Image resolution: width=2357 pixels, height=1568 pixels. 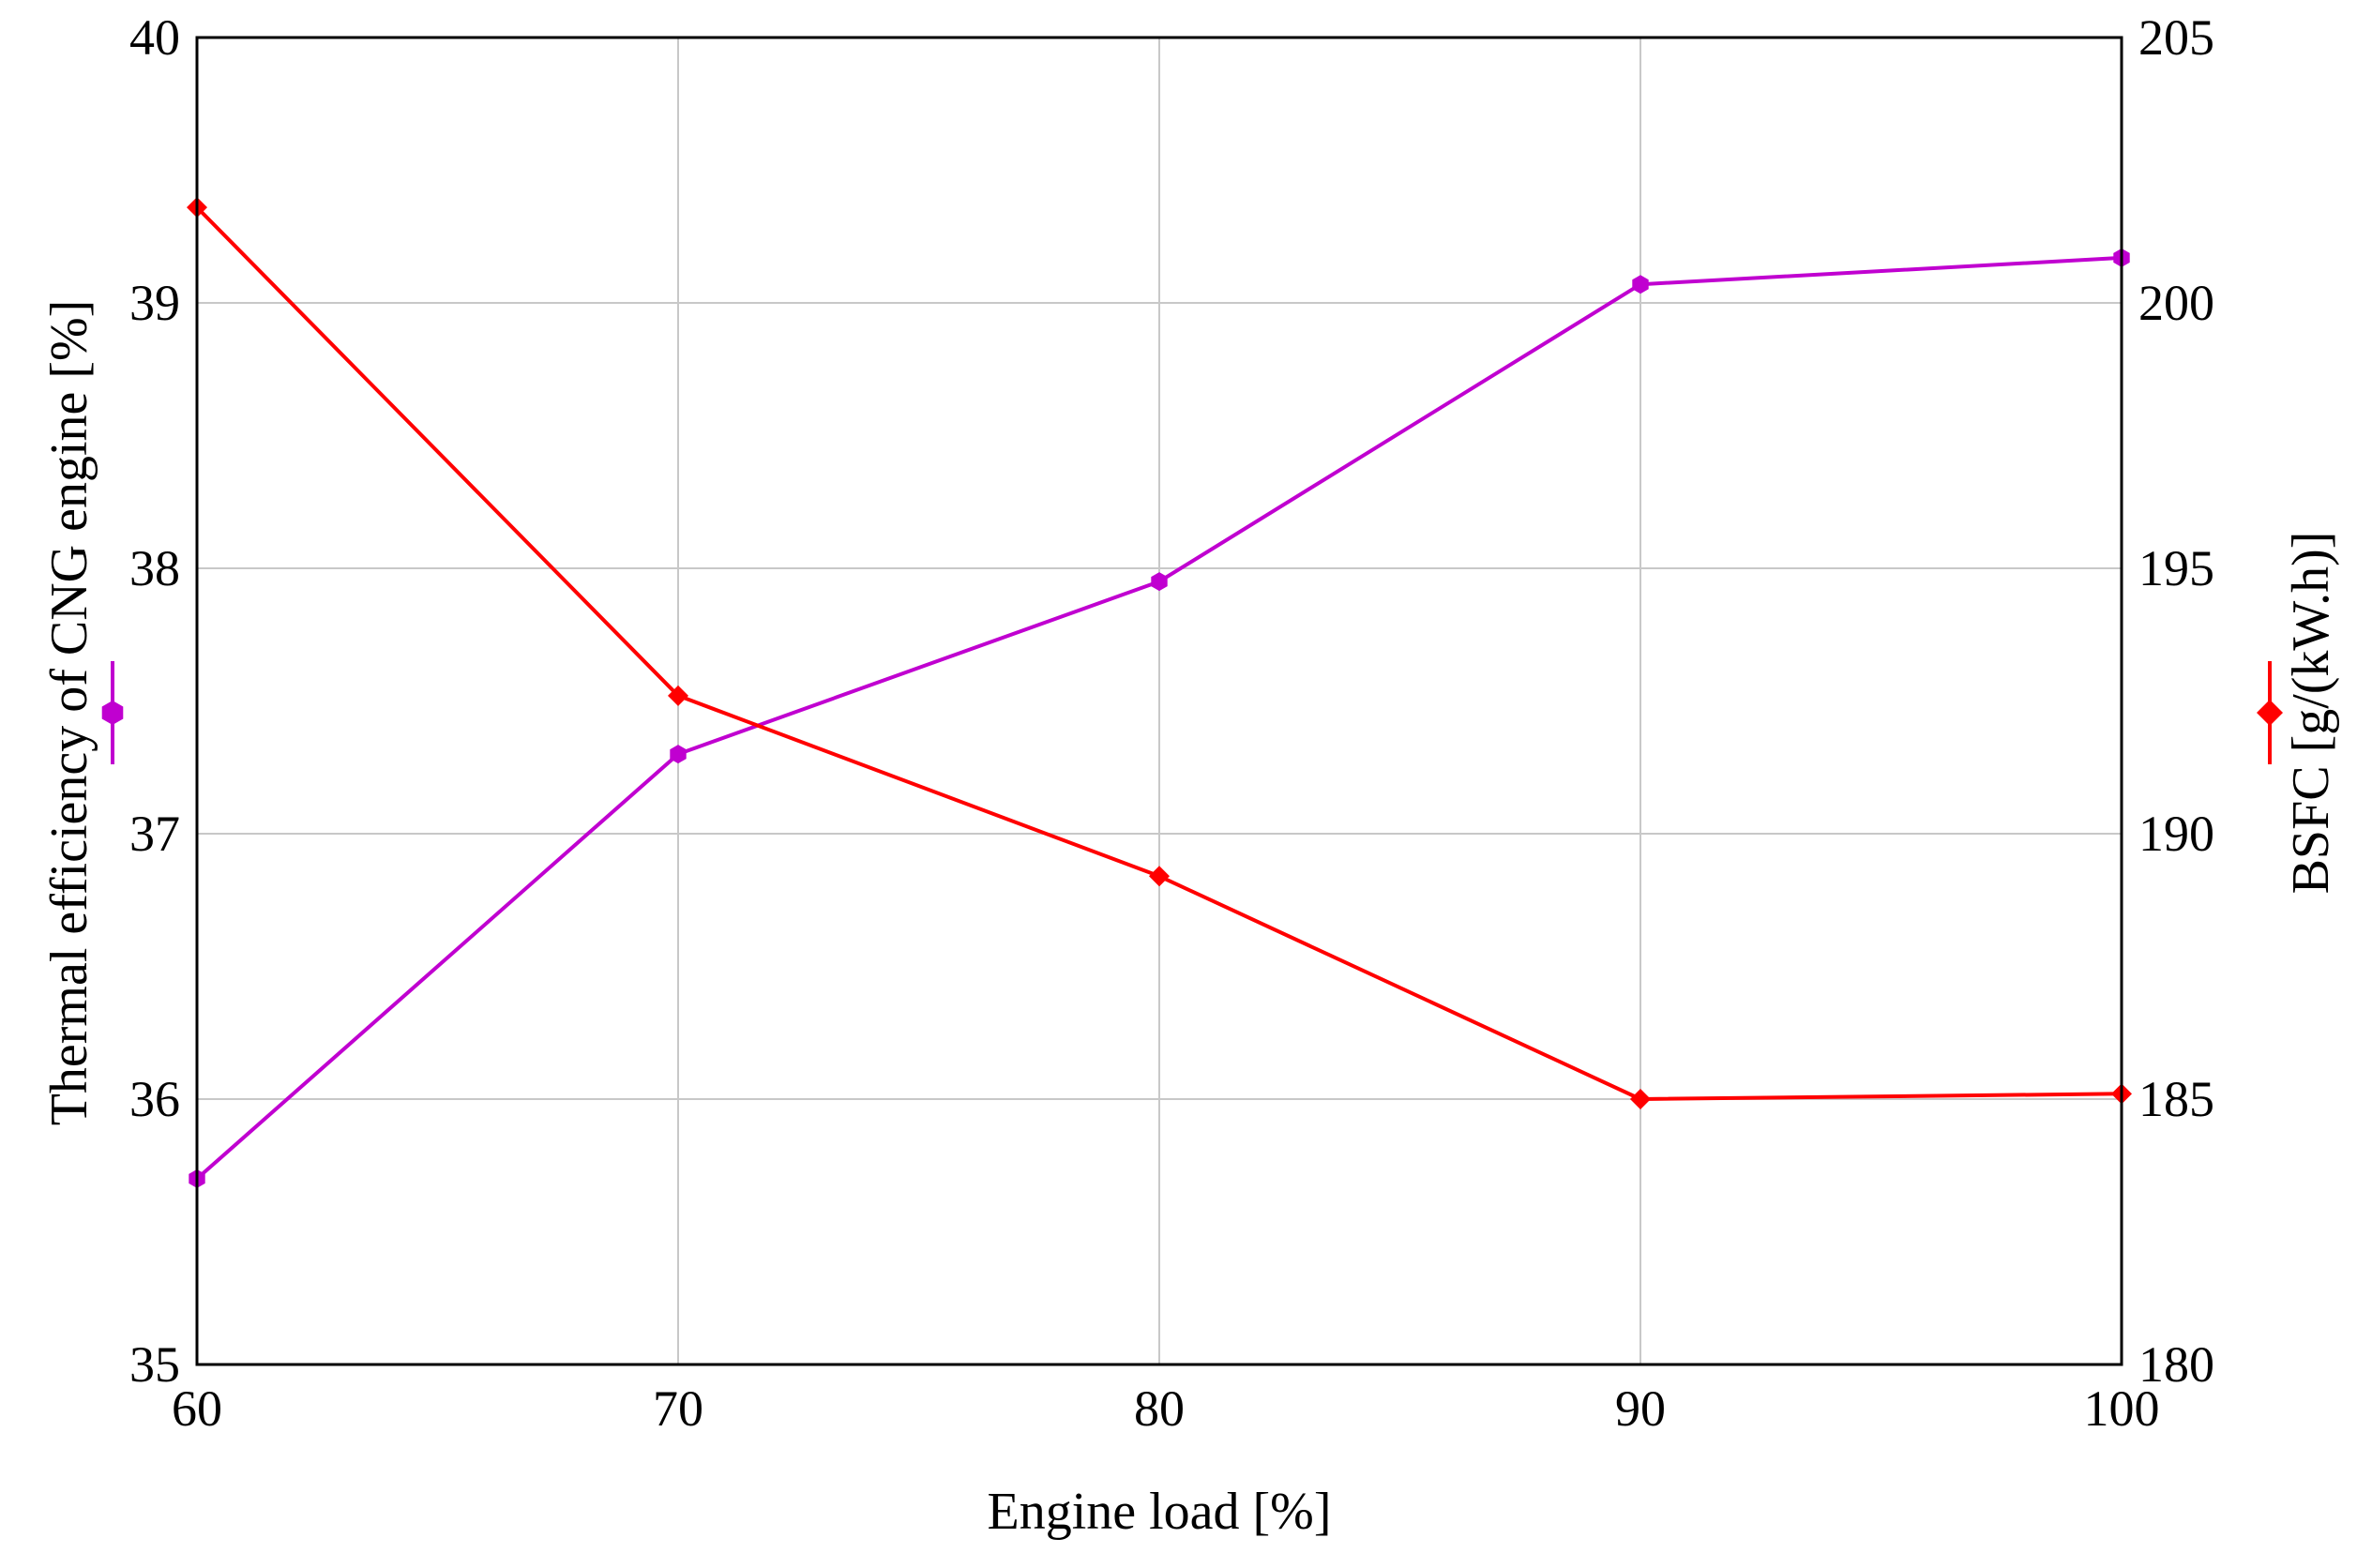 What do you see at coordinates (1160, 1512) in the screenshot?
I see `x-axis-title: Engine load [%]` at bounding box center [1160, 1512].